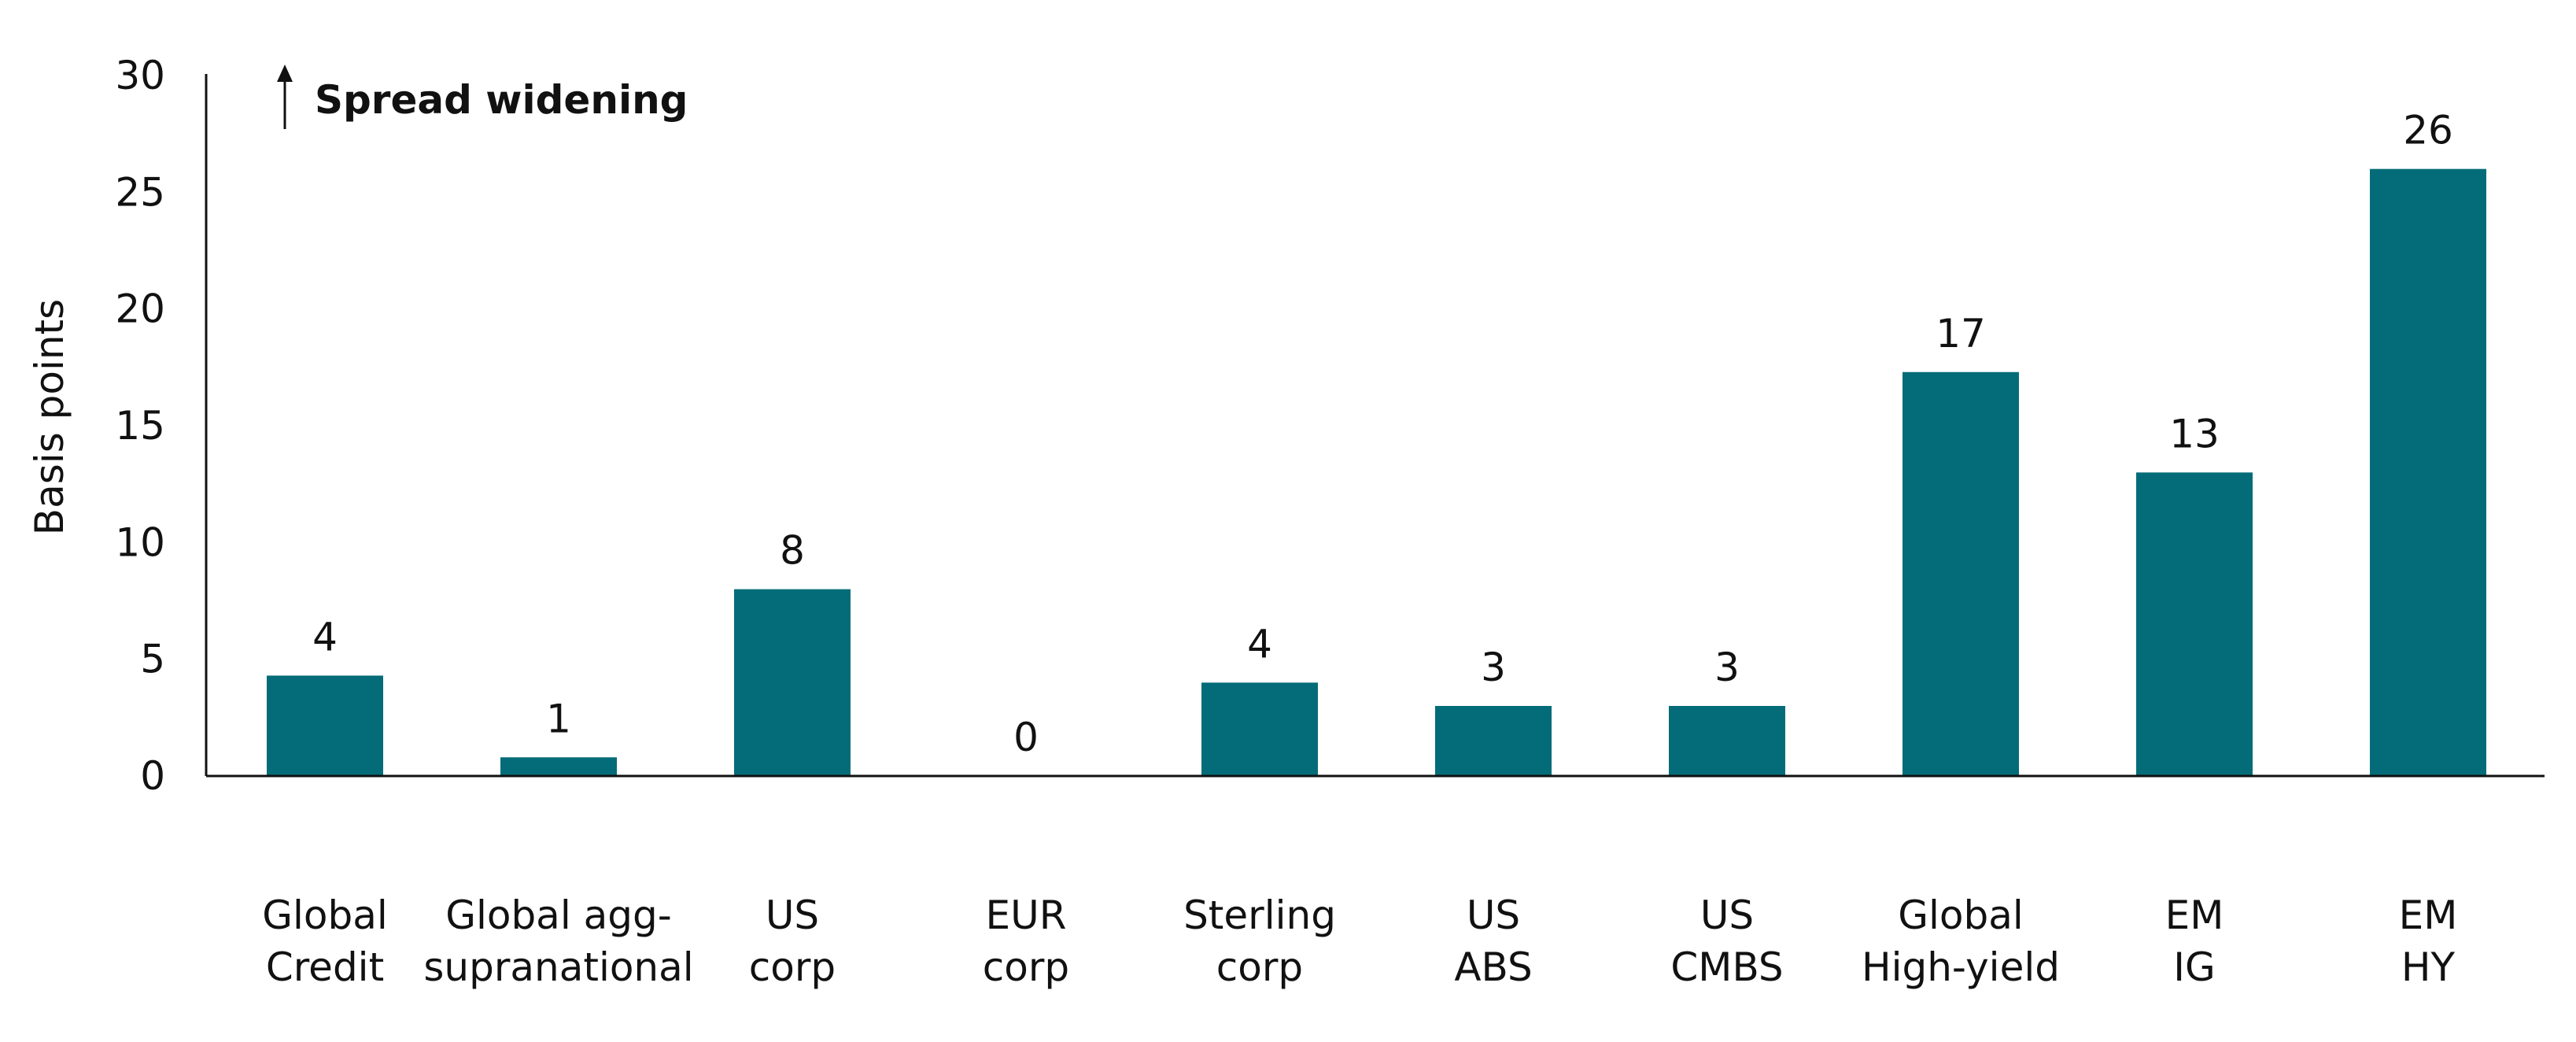  What do you see at coordinates (140, 75) in the screenshot?
I see `y-tick-label: 30` at bounding box center [140, 75].